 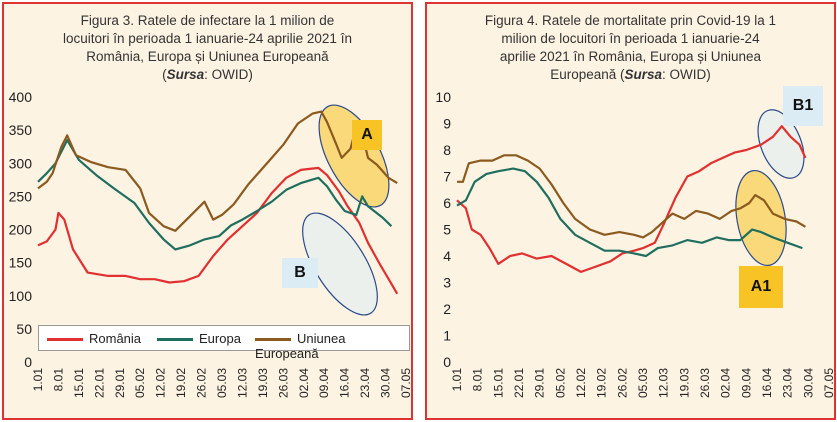 What do you see at coordinates (761, 218) in the screenshot?
I see `highlight-ellipse-a1` at bounding box center [761, 218].